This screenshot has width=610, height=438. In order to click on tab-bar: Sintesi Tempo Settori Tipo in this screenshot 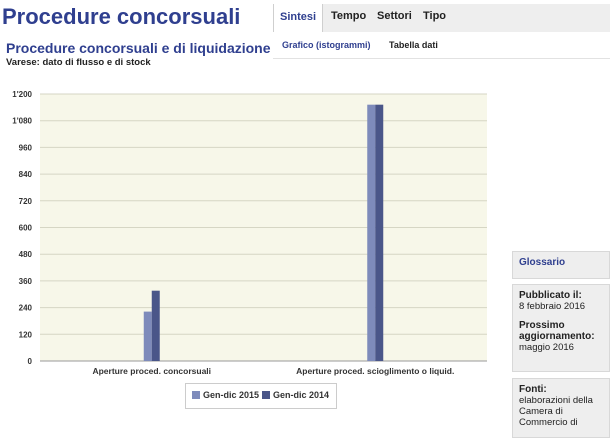, I will do `click(441, 19)`.